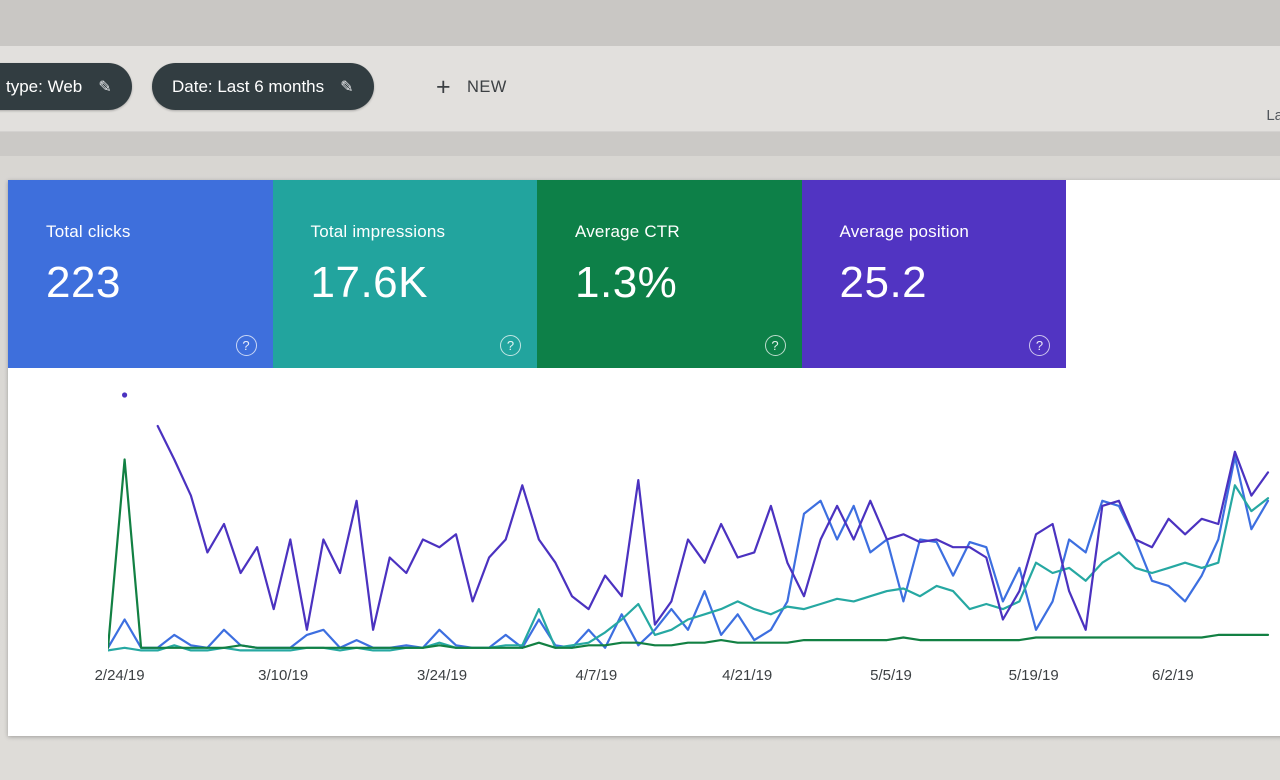  I want to click on last-updated-text-cutoff: La, so click(1273, 115).